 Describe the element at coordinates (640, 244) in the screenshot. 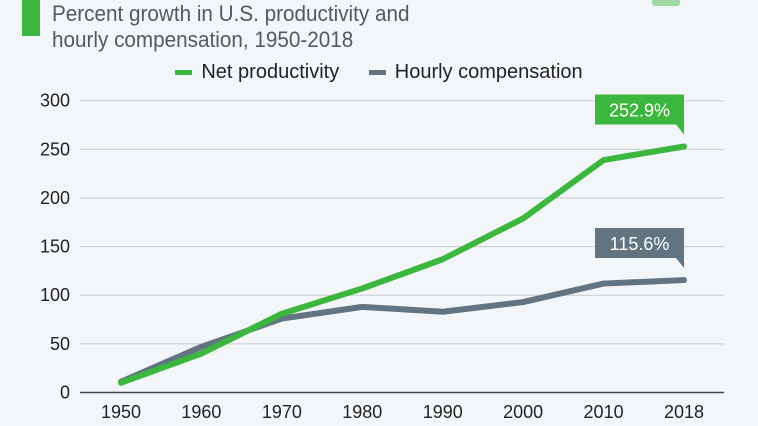

I see `end-label: 115.6%` at that location.